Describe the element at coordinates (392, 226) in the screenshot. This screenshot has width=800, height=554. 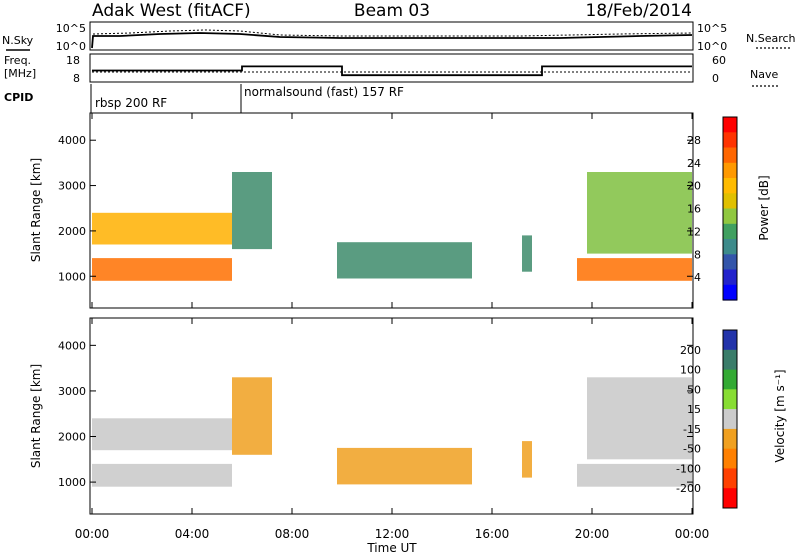
I see `power-echoes` at that location.